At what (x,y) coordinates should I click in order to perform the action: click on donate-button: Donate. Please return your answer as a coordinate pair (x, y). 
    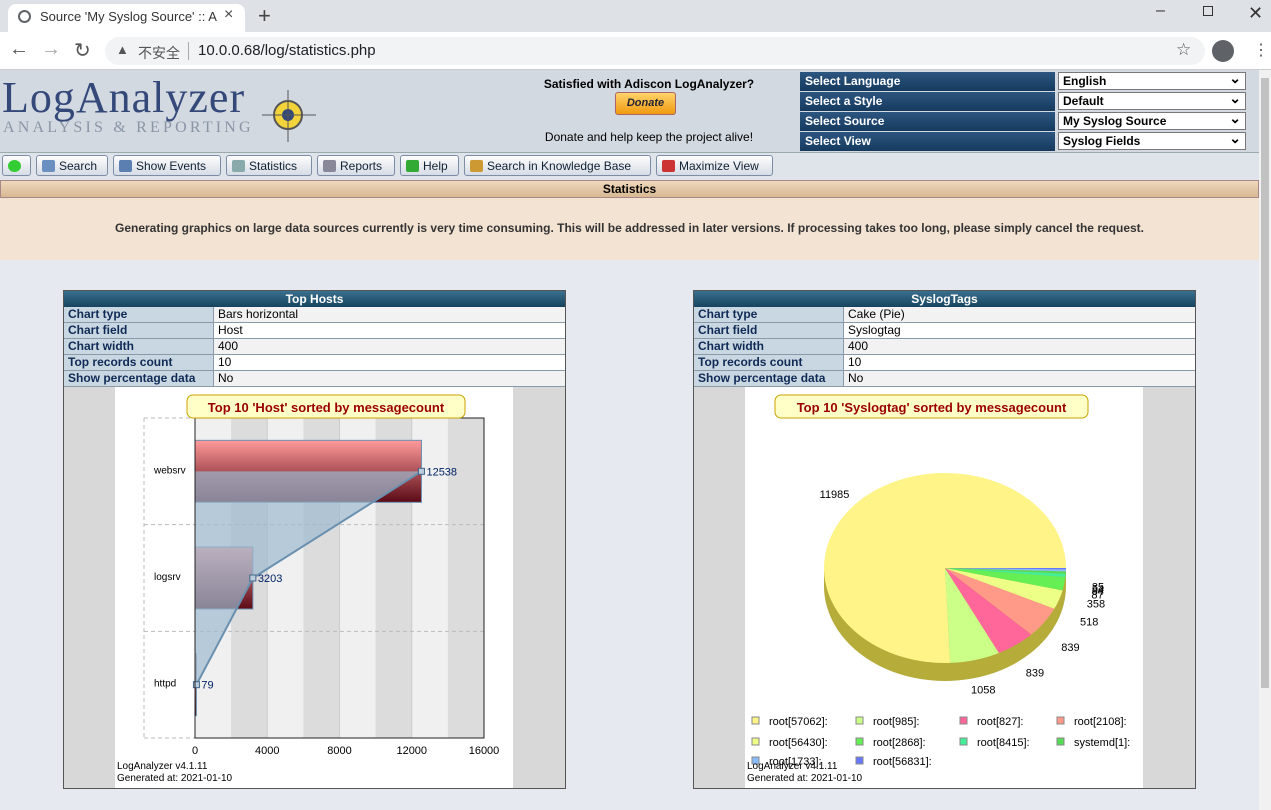
    Looking at the image, I should click on (645, 103).